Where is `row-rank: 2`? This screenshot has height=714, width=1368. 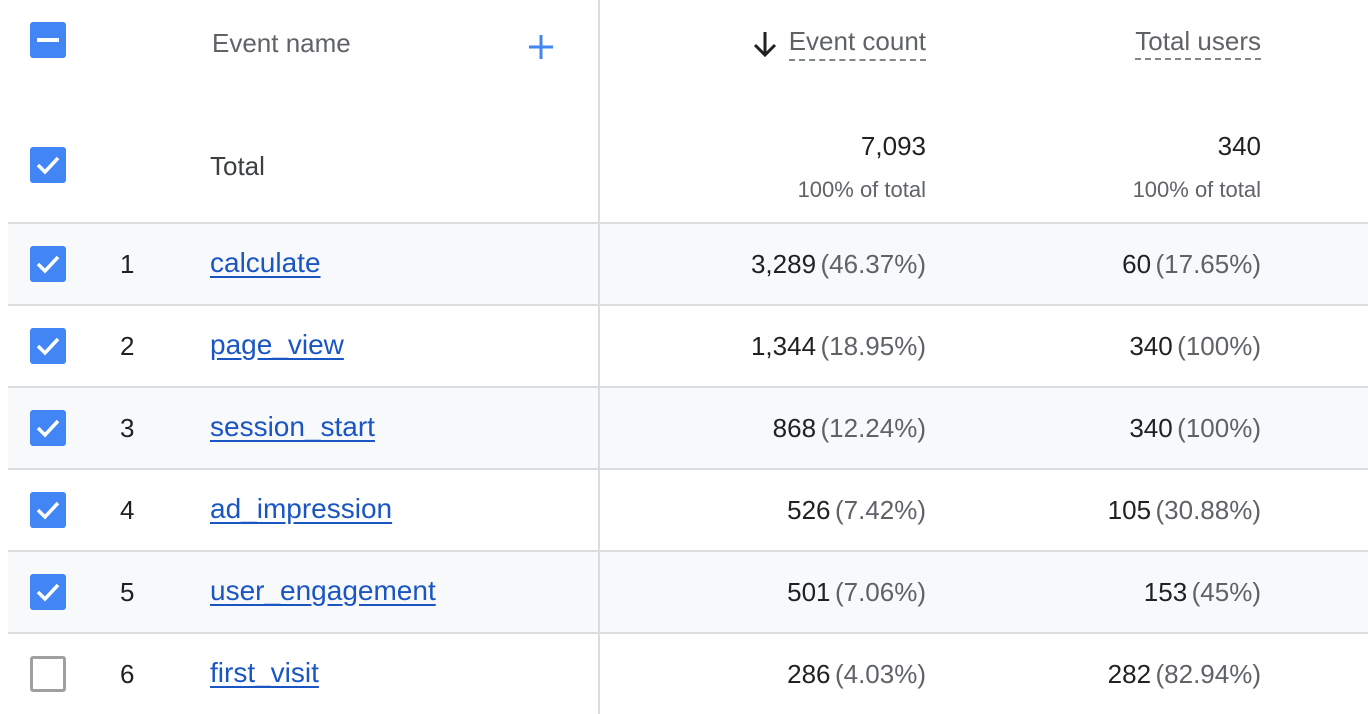 row-rank: 2 is located at coordinates (127, 346).